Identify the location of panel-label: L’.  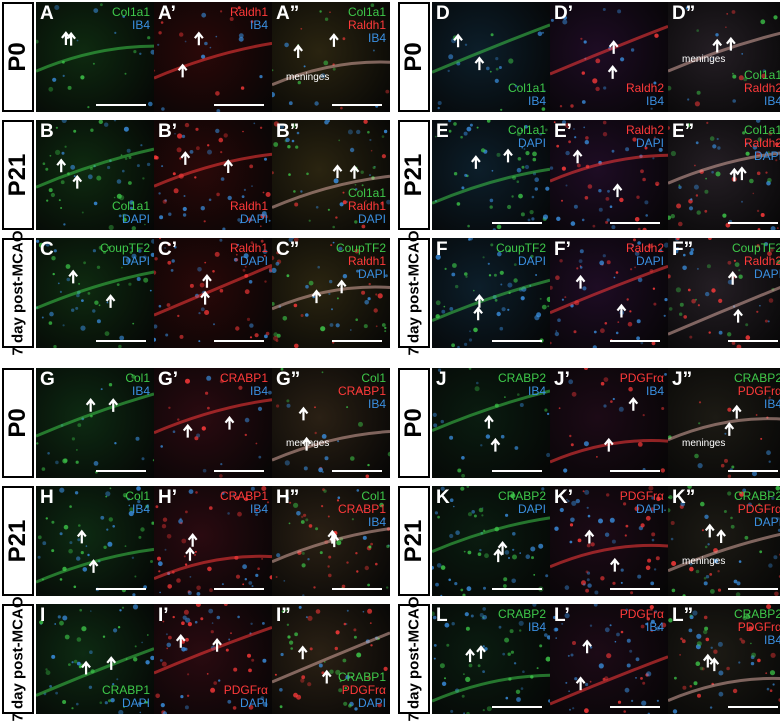
(562, 616).